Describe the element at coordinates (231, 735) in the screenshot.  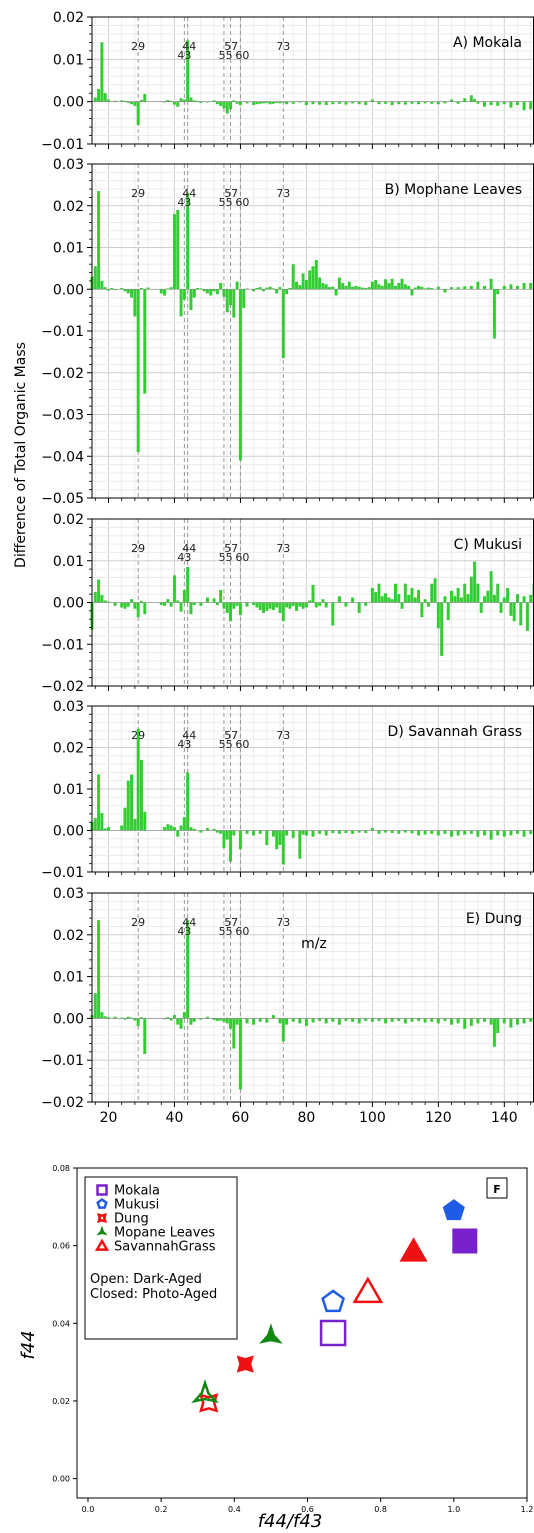
I see `mz-reference-label: 57` at that location.